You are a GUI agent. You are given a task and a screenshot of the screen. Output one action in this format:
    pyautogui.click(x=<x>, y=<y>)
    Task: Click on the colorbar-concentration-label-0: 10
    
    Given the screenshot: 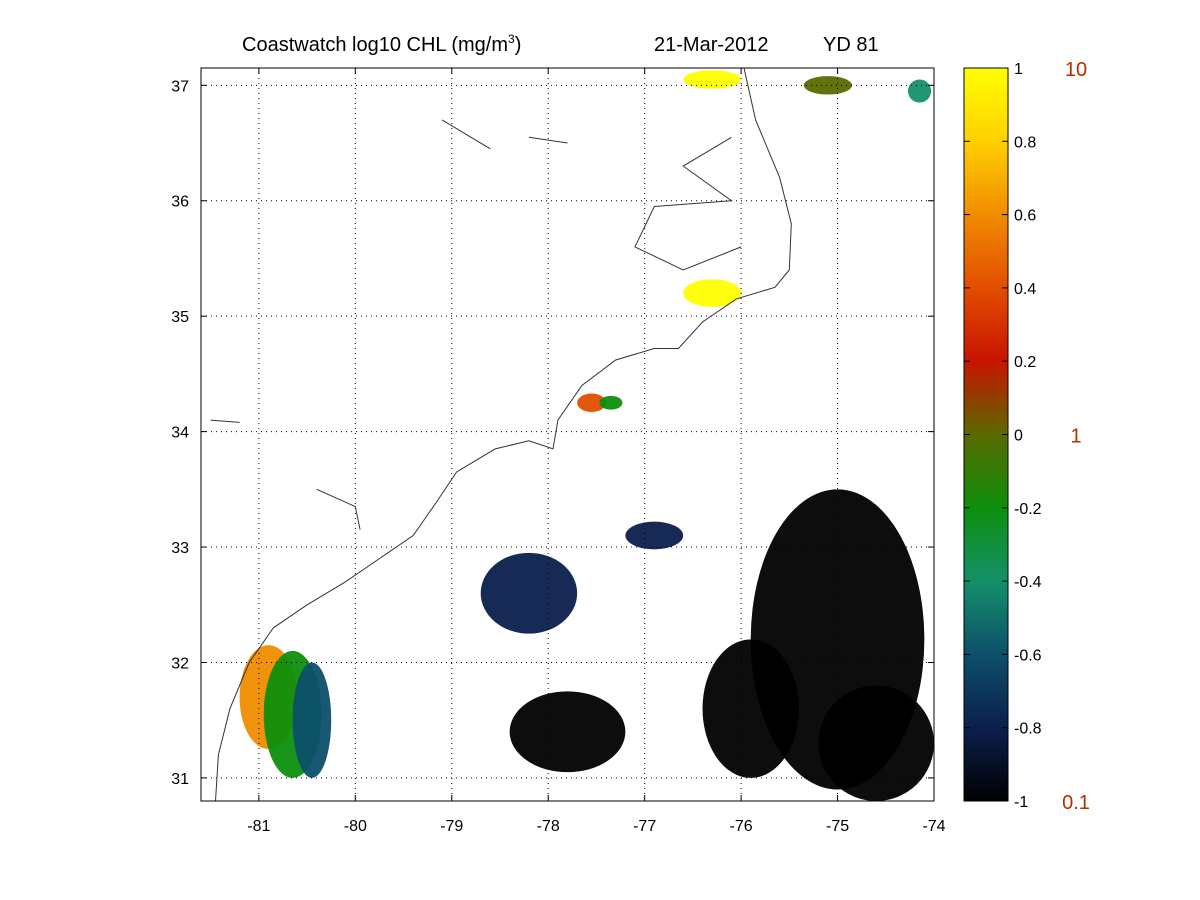 What is the action you would take?
    pyautogui.click(x=1076, y=70)
    